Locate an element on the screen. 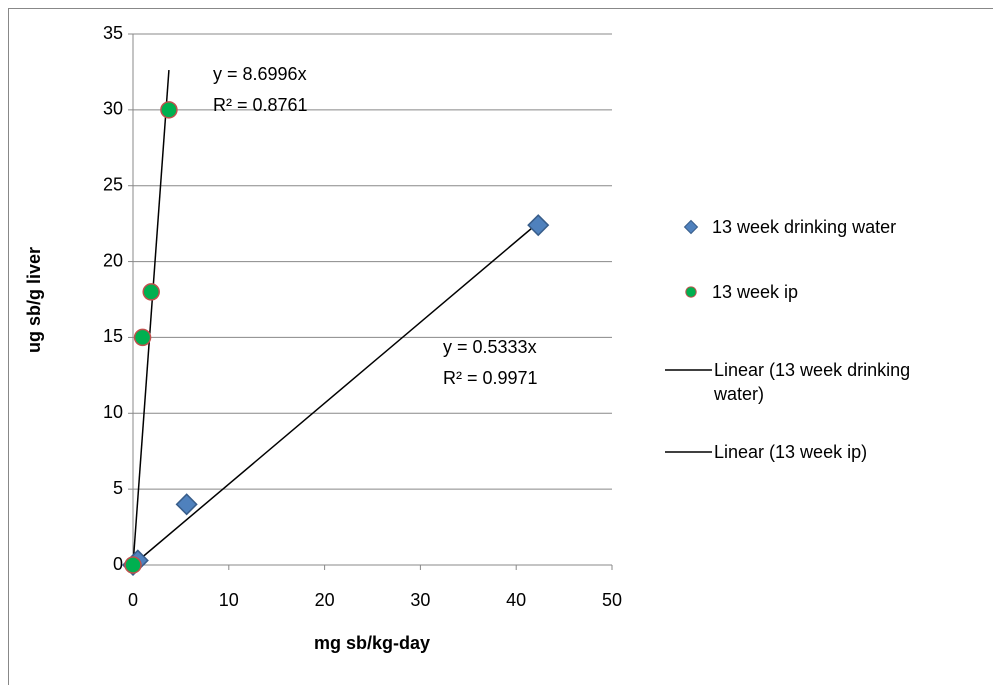 The height and width of the screenshot is (685, 993). x-tick-label: 20 is located at coordinates (325, 600).